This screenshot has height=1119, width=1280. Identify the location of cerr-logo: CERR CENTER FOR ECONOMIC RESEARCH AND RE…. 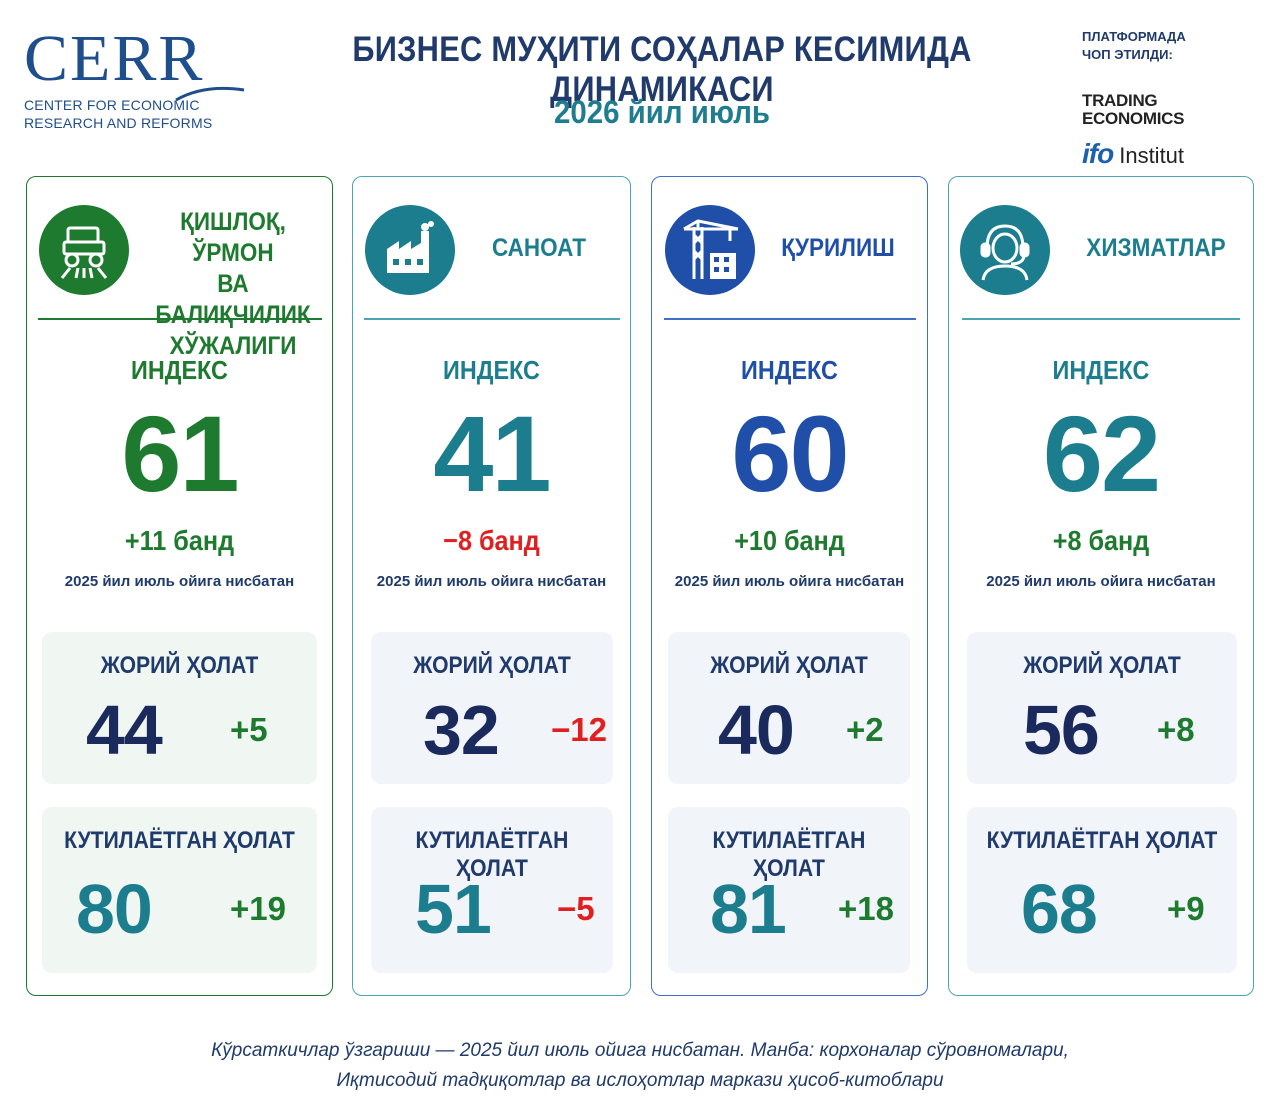
(134, 77).